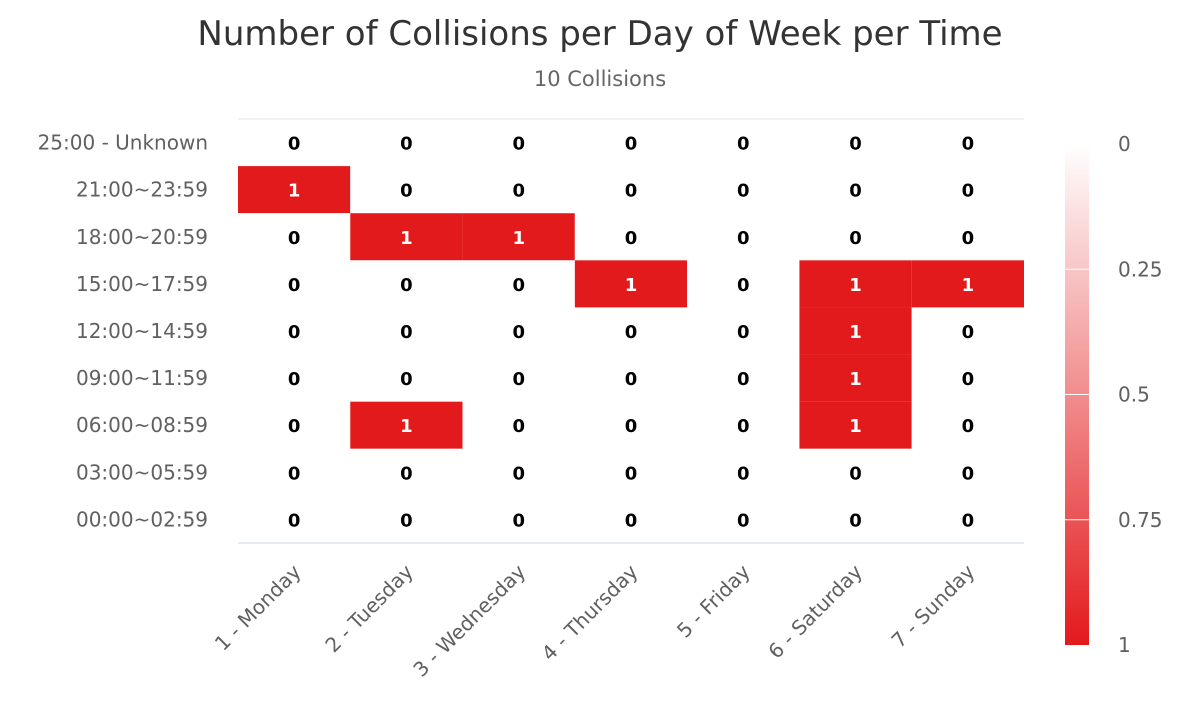 This screenshot has width=1200, height=720. I want to click on y-axis-tick-label: 09:00~11:59, so click(142, 378).